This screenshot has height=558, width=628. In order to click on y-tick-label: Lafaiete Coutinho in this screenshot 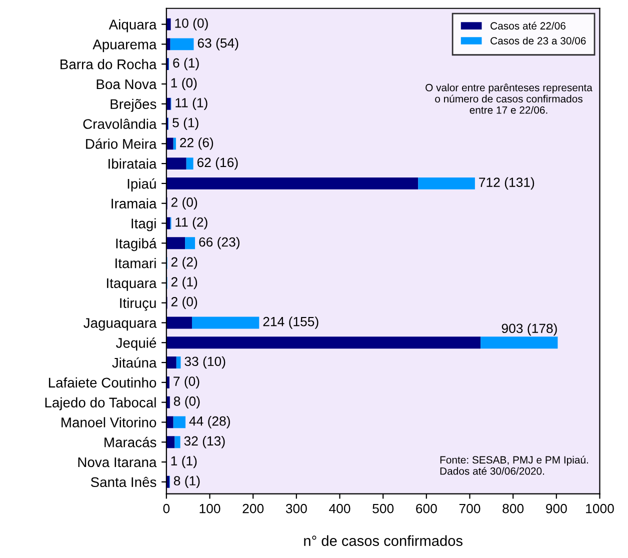, I will do `click(102, 382)`.